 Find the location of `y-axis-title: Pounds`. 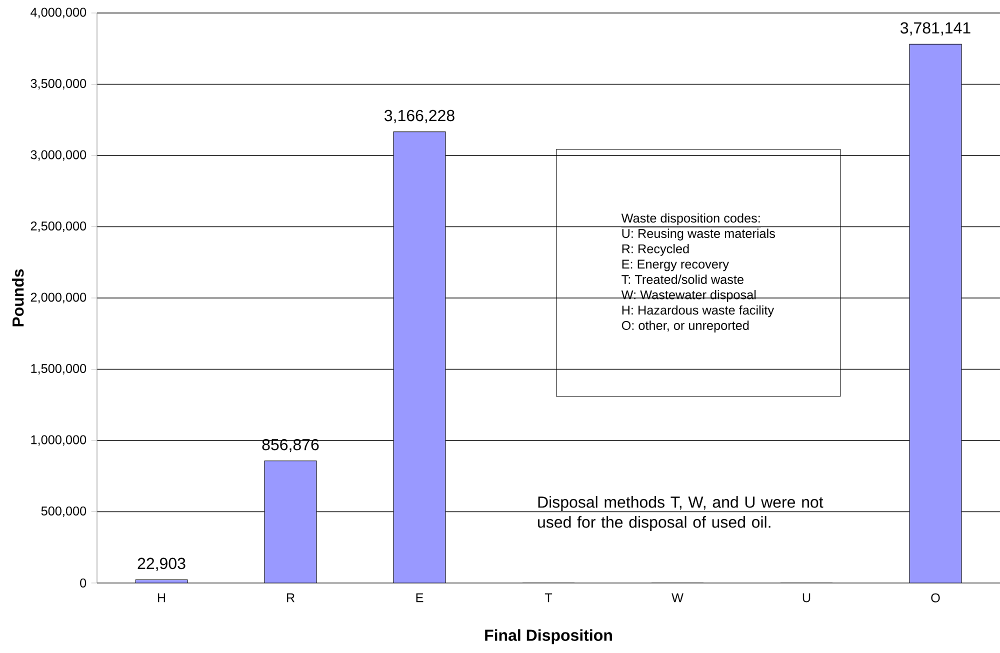

y-axis-title: Pounds is located at coordinates (18, 297).